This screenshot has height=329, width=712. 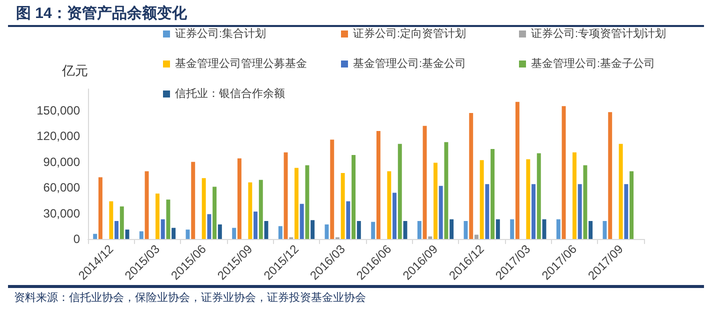 What do you see at coordinates (61, 213) in the screenshot?
I see `y-tick-label: 30,000` at bounding box center [61, 213].